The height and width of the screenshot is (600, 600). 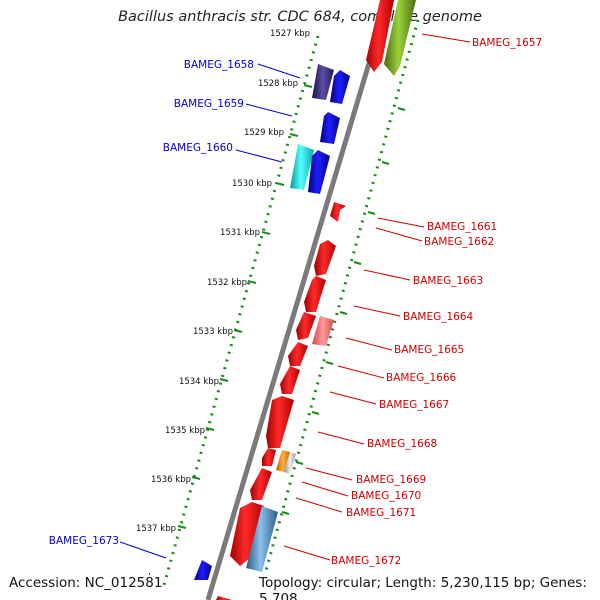 I want to click on tick-label: 1533 kbp, so click(x=213, y=332).